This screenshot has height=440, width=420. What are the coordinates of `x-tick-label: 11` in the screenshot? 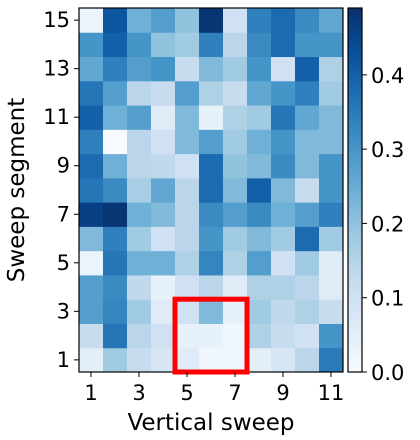 It's located at (331, 393).